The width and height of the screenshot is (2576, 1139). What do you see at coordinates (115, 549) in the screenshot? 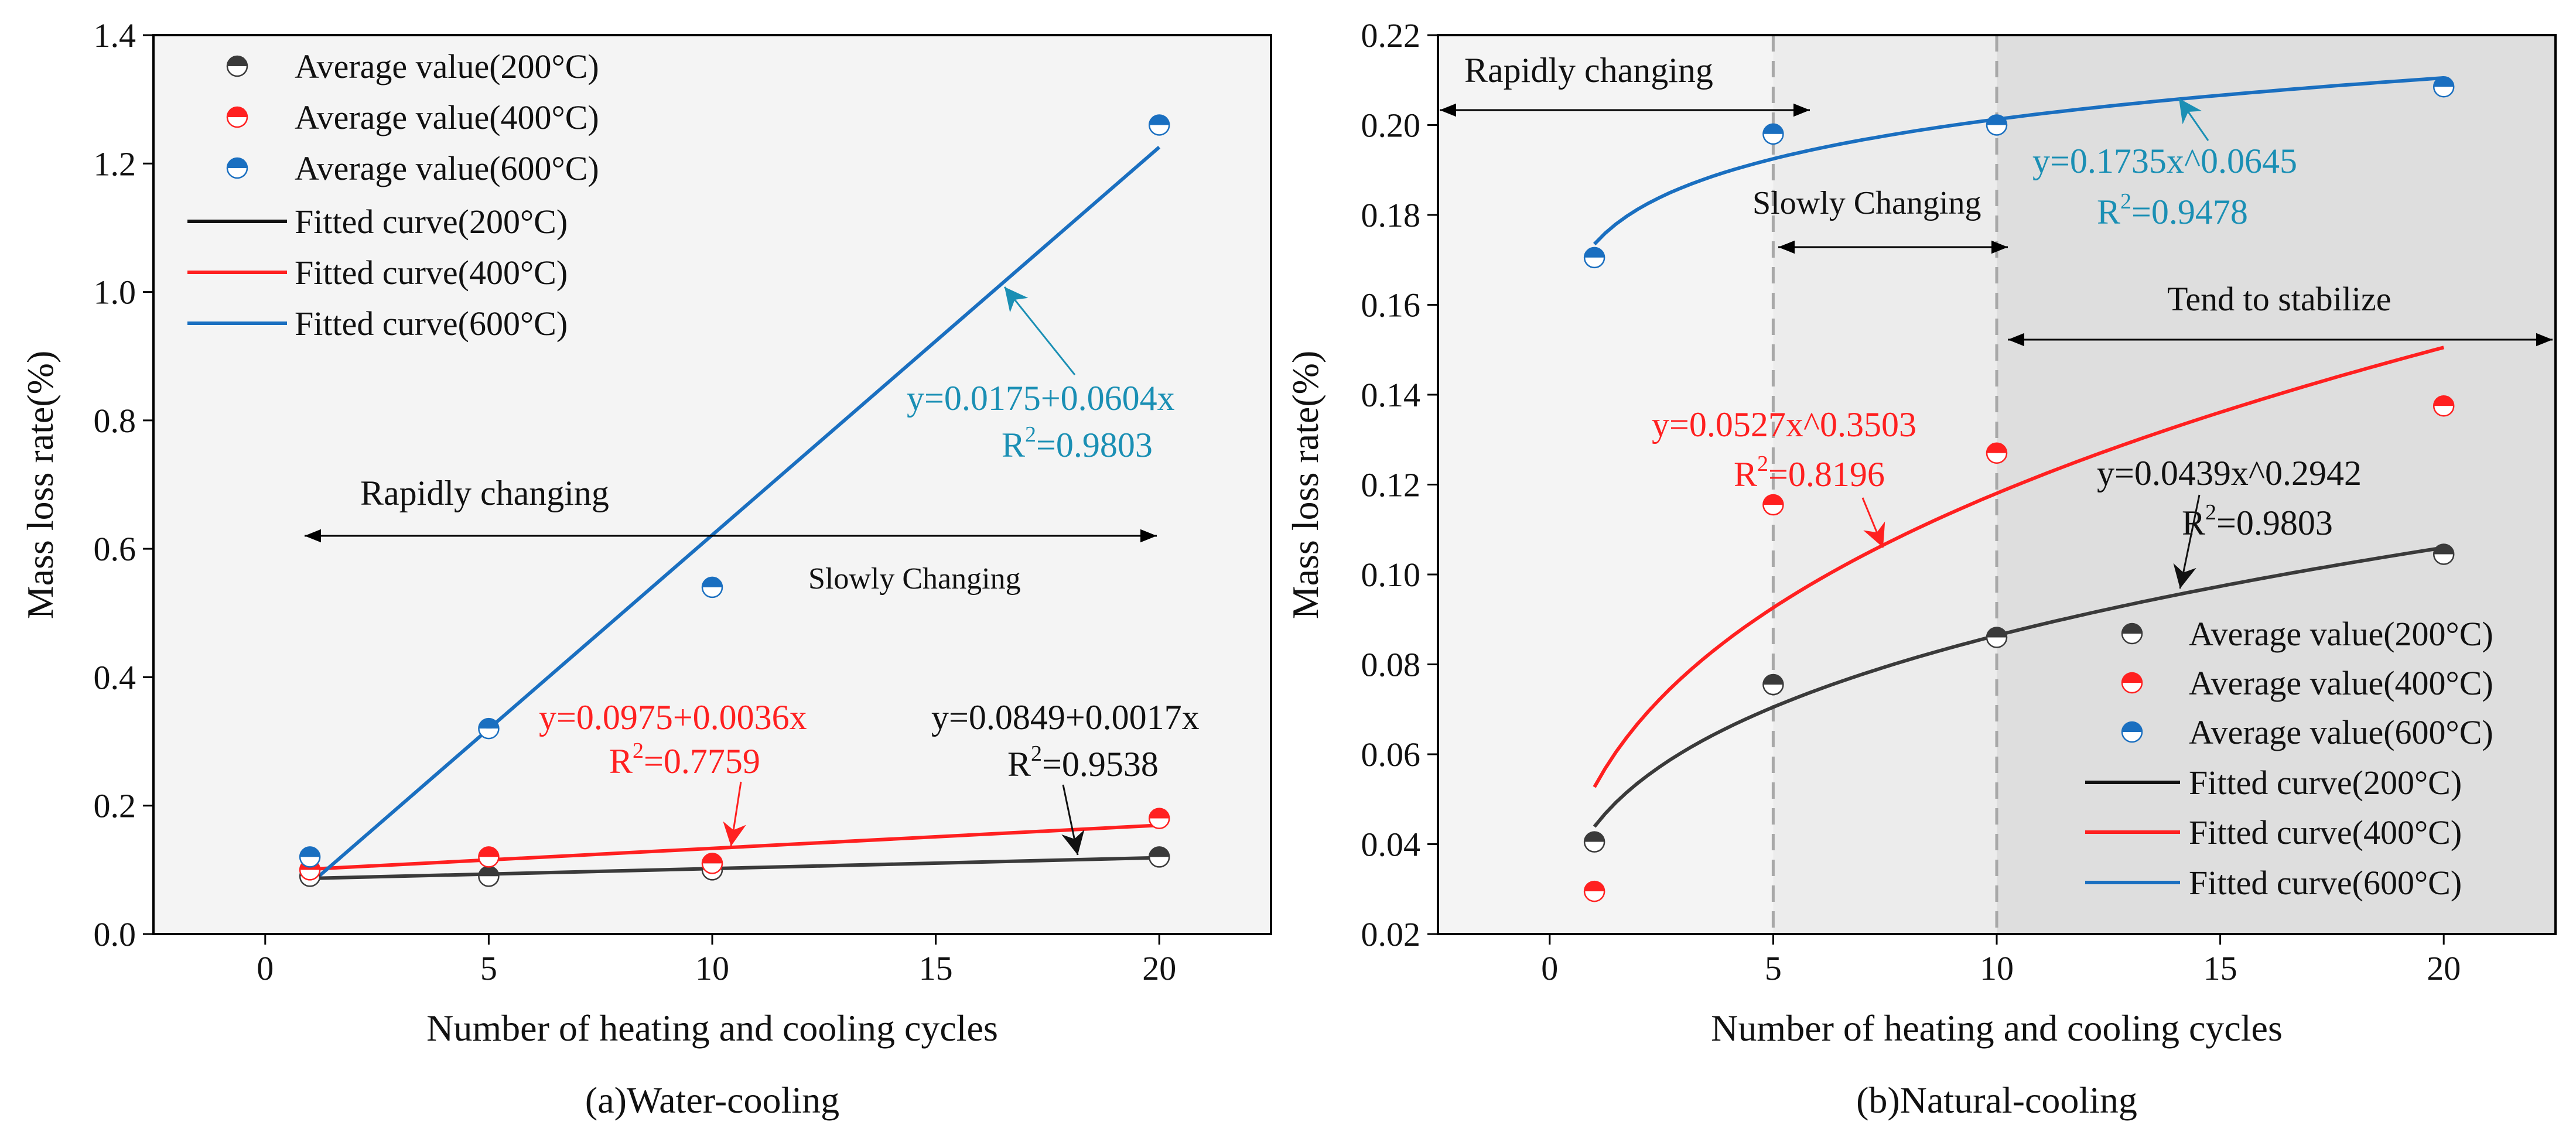
I see `panel-a-ytick-label-3: 0.6` at bounding box center [115, 549].